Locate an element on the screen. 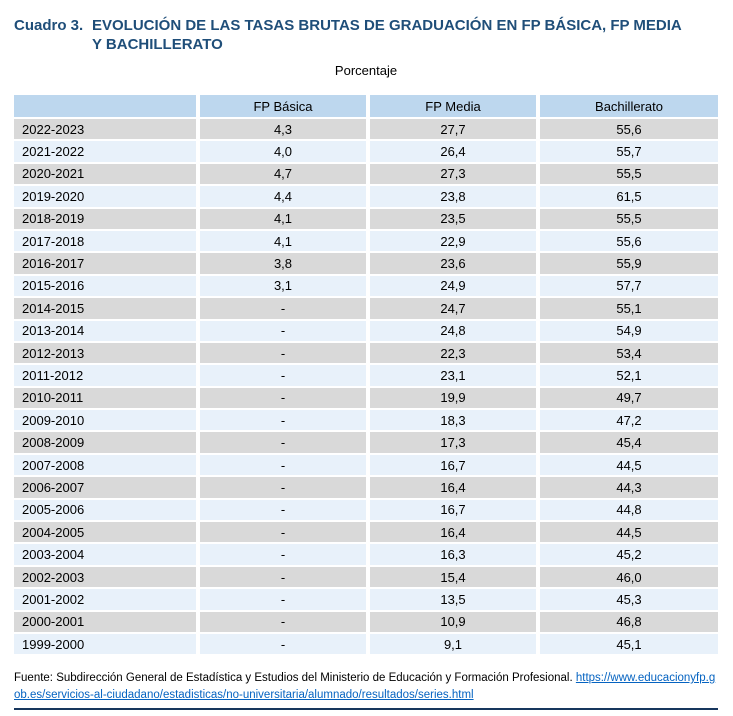 The height and width of the screenshot is (716, 733). table-row: 2019-2020 4,4 23,8 61,5 is located at coordinates (366, 197).